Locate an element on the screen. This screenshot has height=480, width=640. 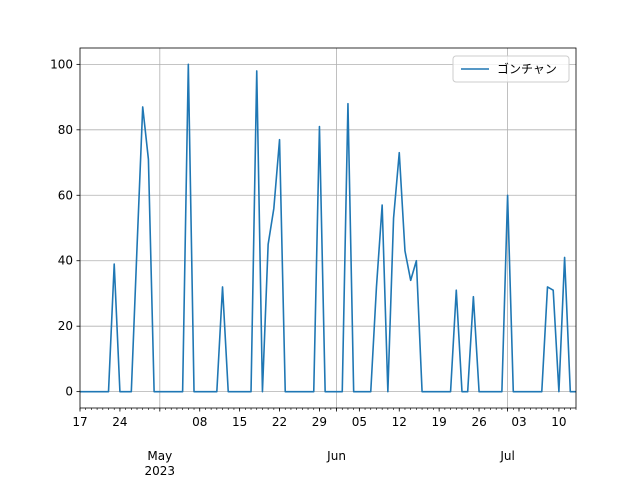
x-minor-tick-label: 15 is located at coordinates (239, 422).